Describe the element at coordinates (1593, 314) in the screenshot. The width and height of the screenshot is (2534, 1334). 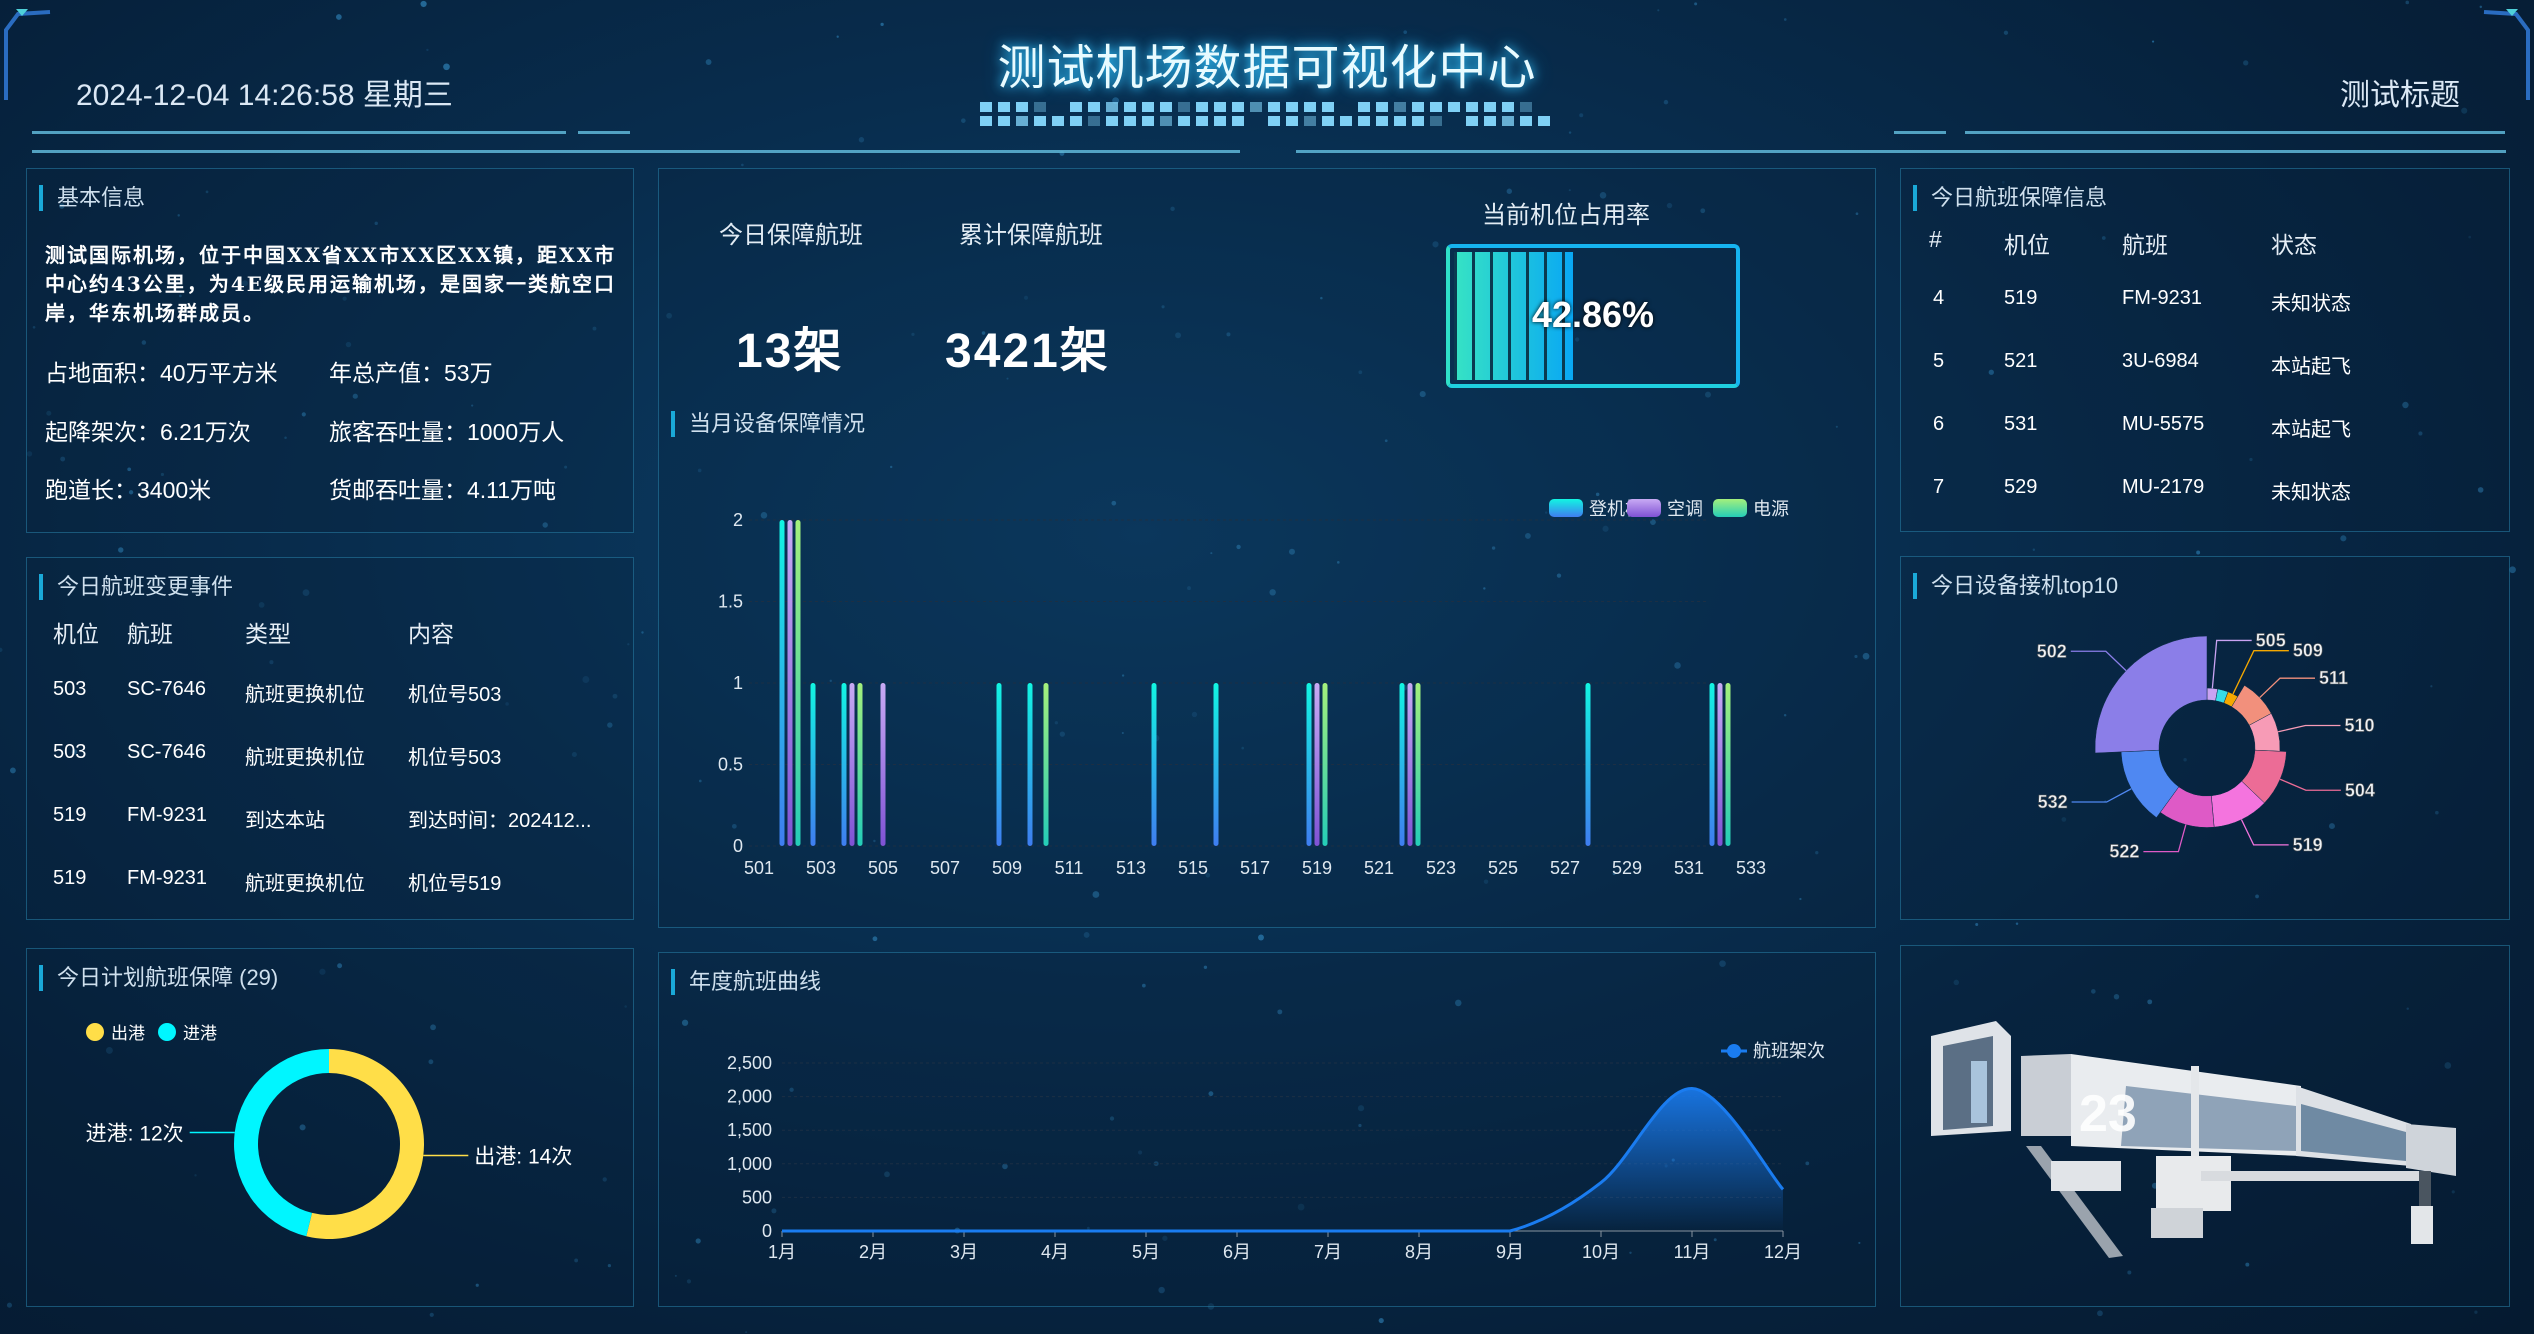
I see `occupancy-value: 42.86%` at that location.